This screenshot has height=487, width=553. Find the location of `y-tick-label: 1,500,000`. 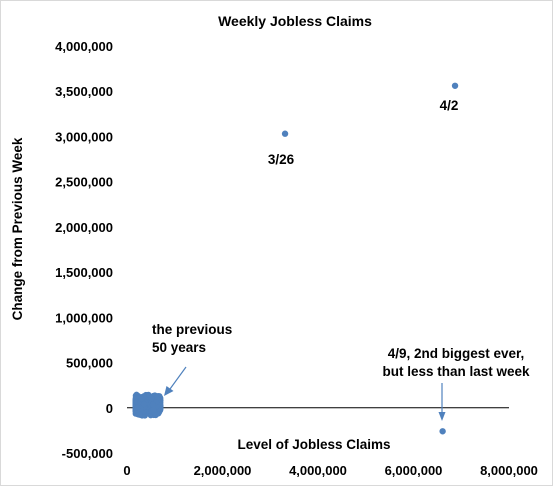

y-tick-label: 1,500,000 is located at coordinates (84, 272).